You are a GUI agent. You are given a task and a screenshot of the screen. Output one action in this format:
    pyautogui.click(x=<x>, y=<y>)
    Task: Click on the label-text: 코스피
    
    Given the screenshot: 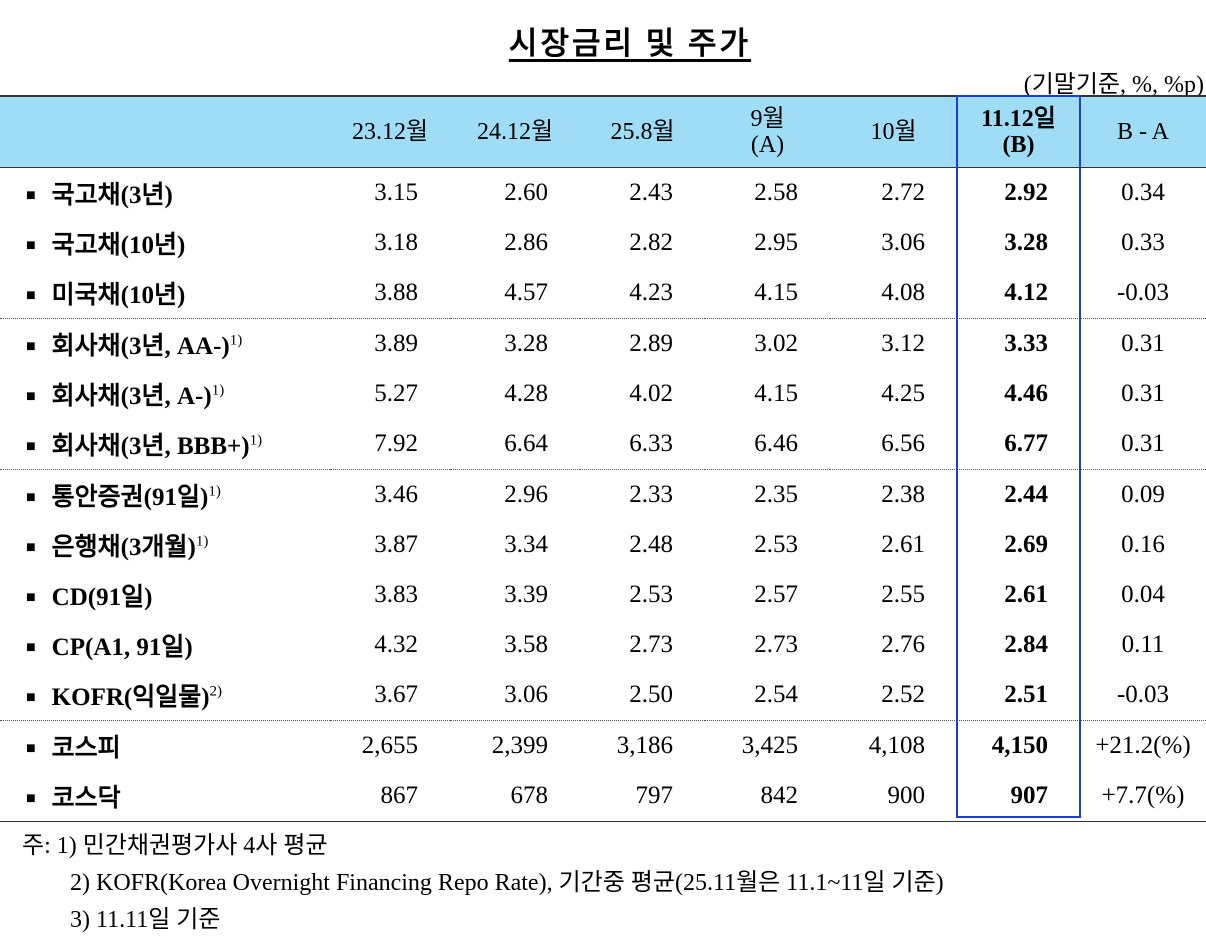 What is the action you would take?
    pyautogui.click(x=86, y=748)
    